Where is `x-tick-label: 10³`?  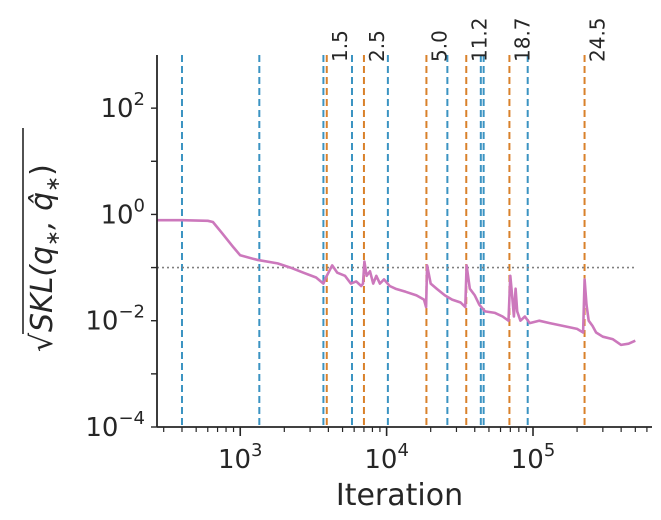 x-tick-label: 10³ is located at coordinates (240, 457).